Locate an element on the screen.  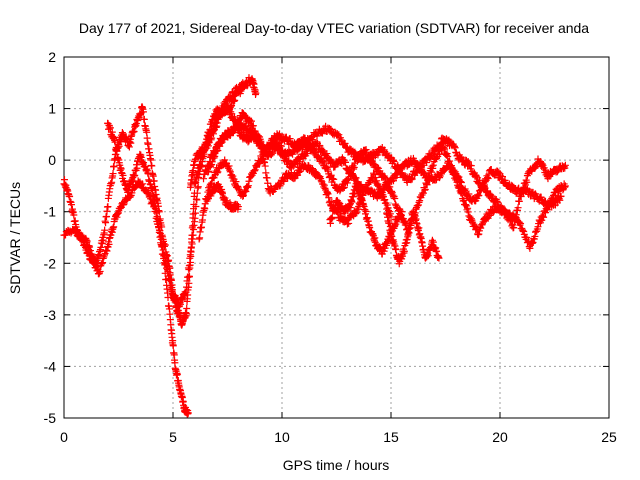
y-tick-label: 1 is located at coordinates (52, 109).